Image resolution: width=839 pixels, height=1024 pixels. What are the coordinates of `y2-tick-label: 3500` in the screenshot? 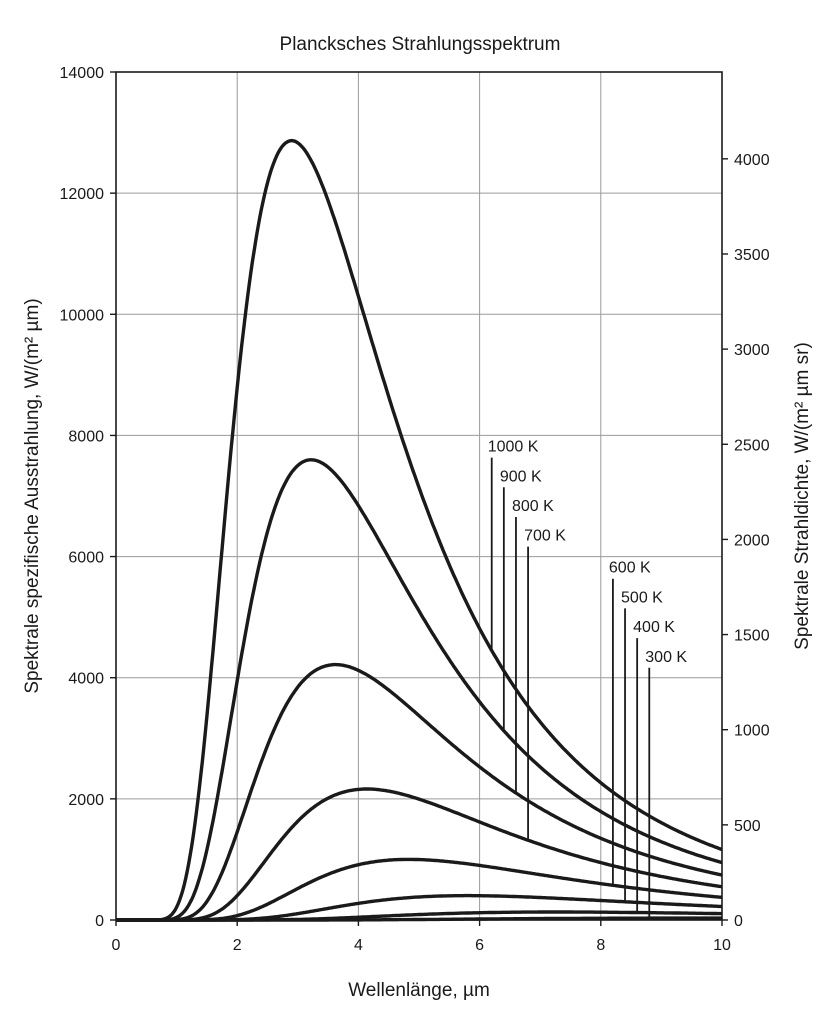 It's located at (752, 255).